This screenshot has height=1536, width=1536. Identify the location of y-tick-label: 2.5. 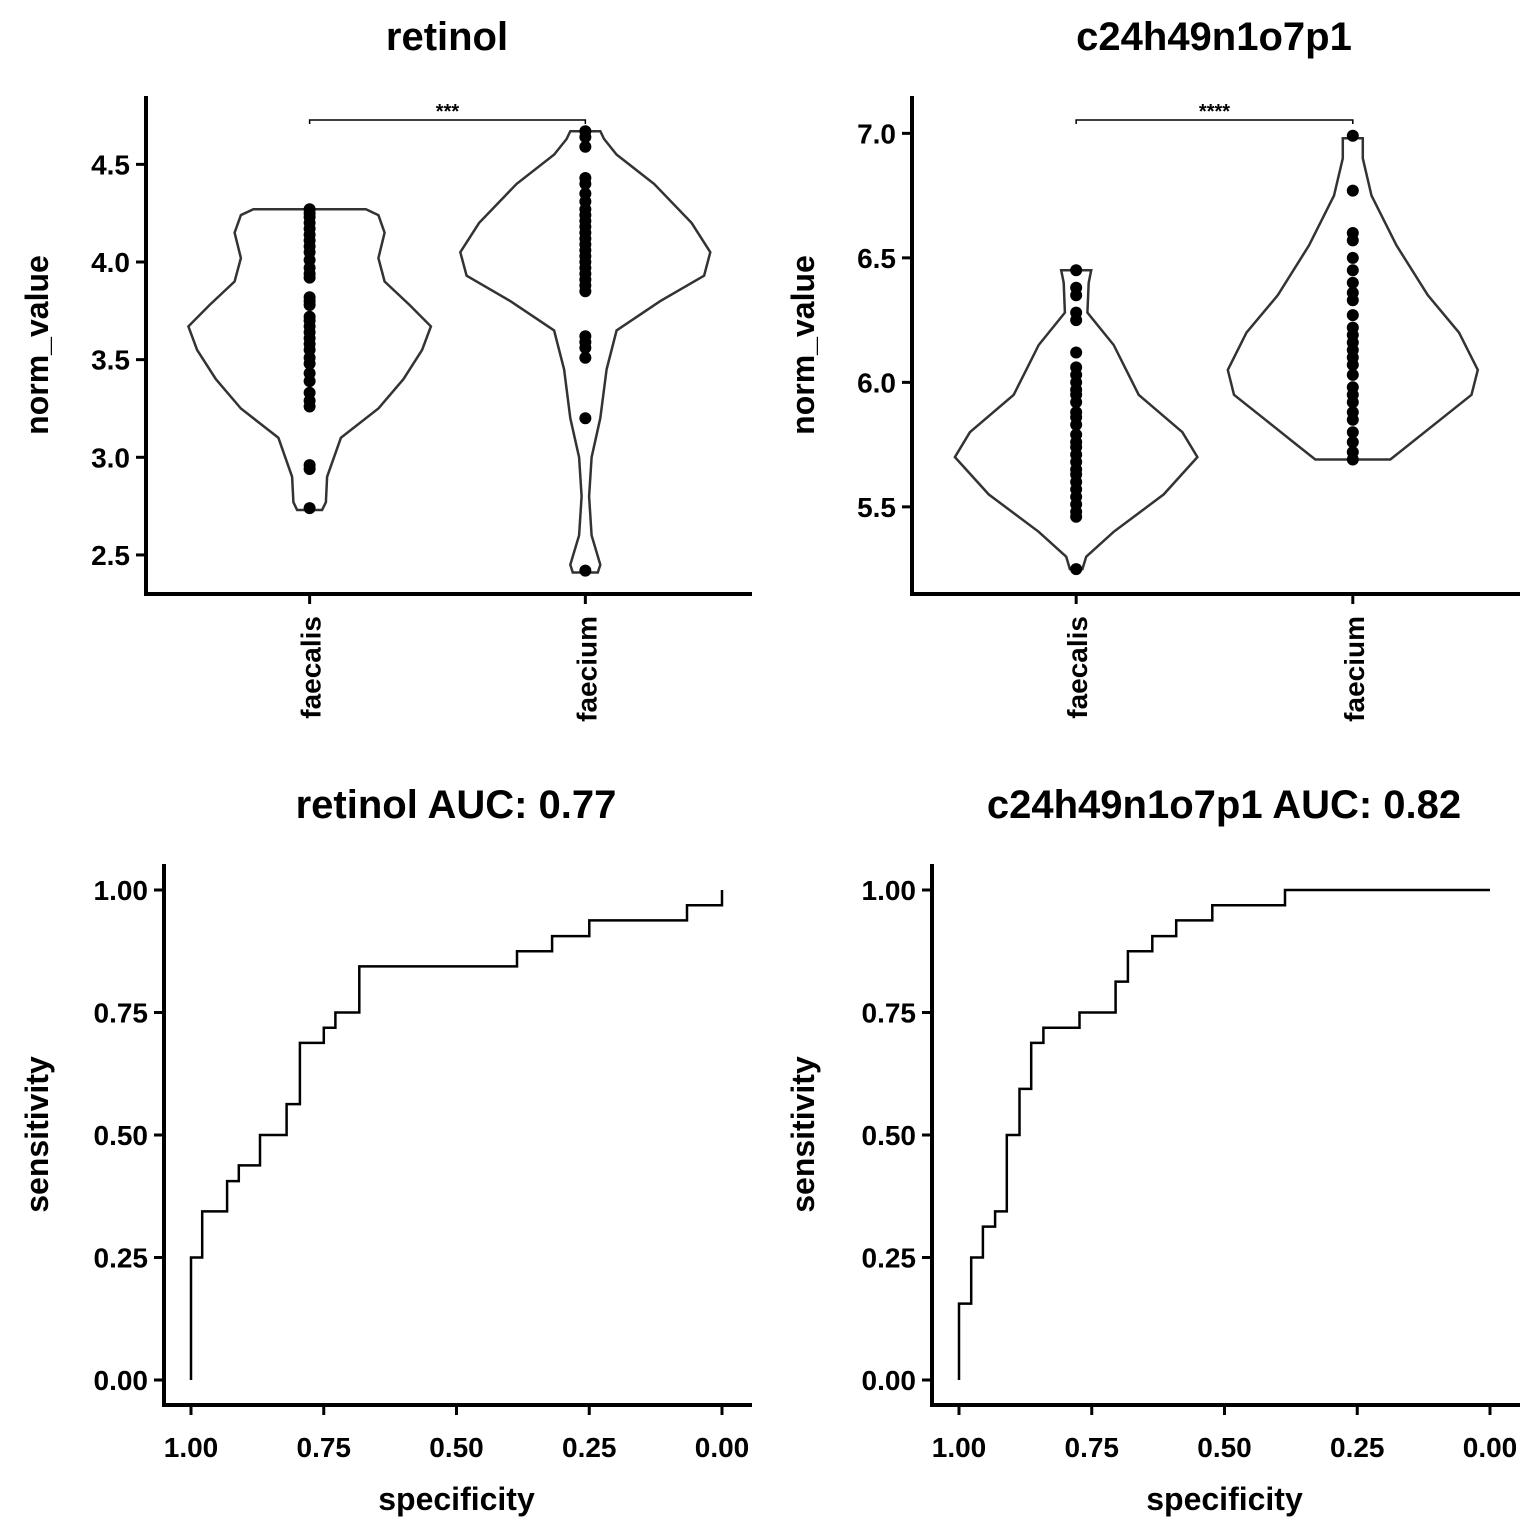
(110, 555).